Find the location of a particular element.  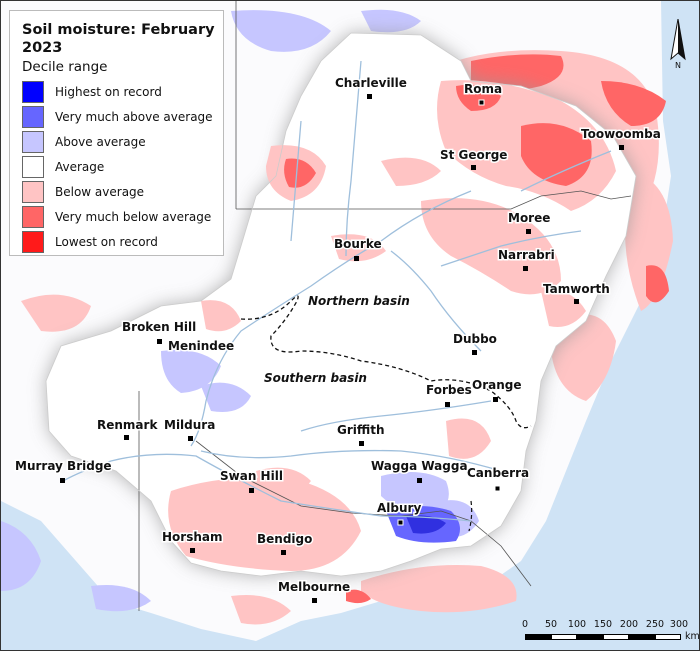

legend-item-very-much-below: Very much below average is located at coordinates (118, 216).